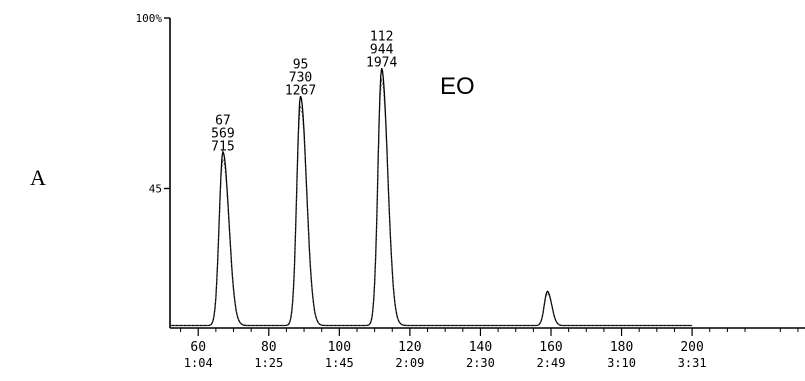  I want to click on time-tick-label: 1:04, so click(198, 363).